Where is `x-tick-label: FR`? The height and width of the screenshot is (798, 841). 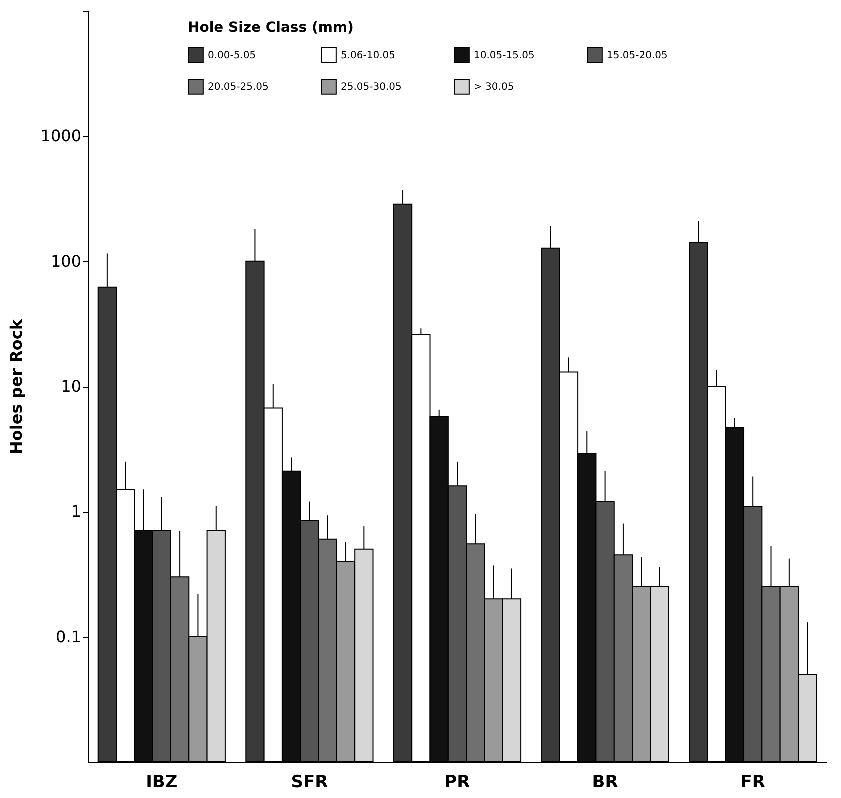 x-tick-label: FR is located at coordinates (753, 782).